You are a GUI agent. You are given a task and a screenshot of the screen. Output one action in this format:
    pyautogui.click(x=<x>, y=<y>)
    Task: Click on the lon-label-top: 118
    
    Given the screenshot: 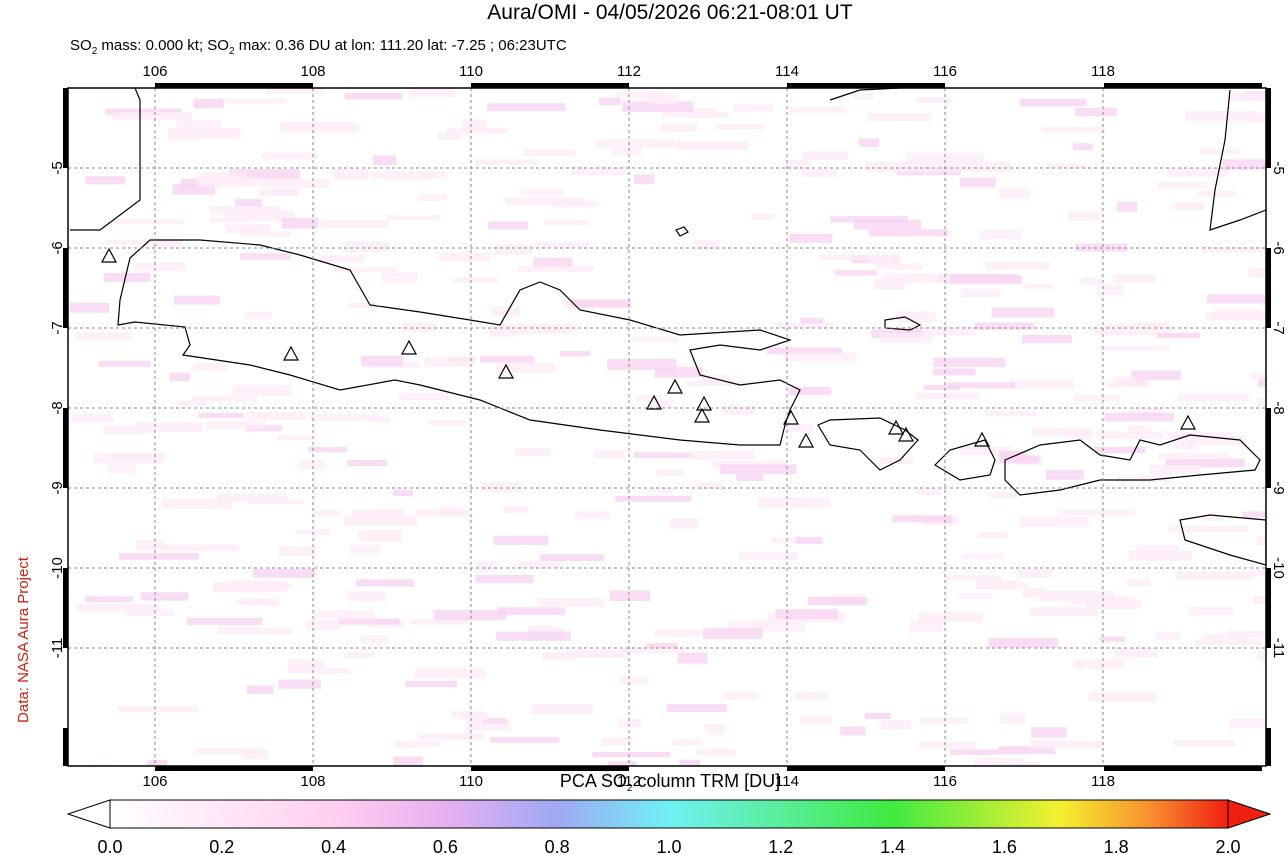 What is the action you would take?
    pyautogui.click(x=1103, y=71)
    